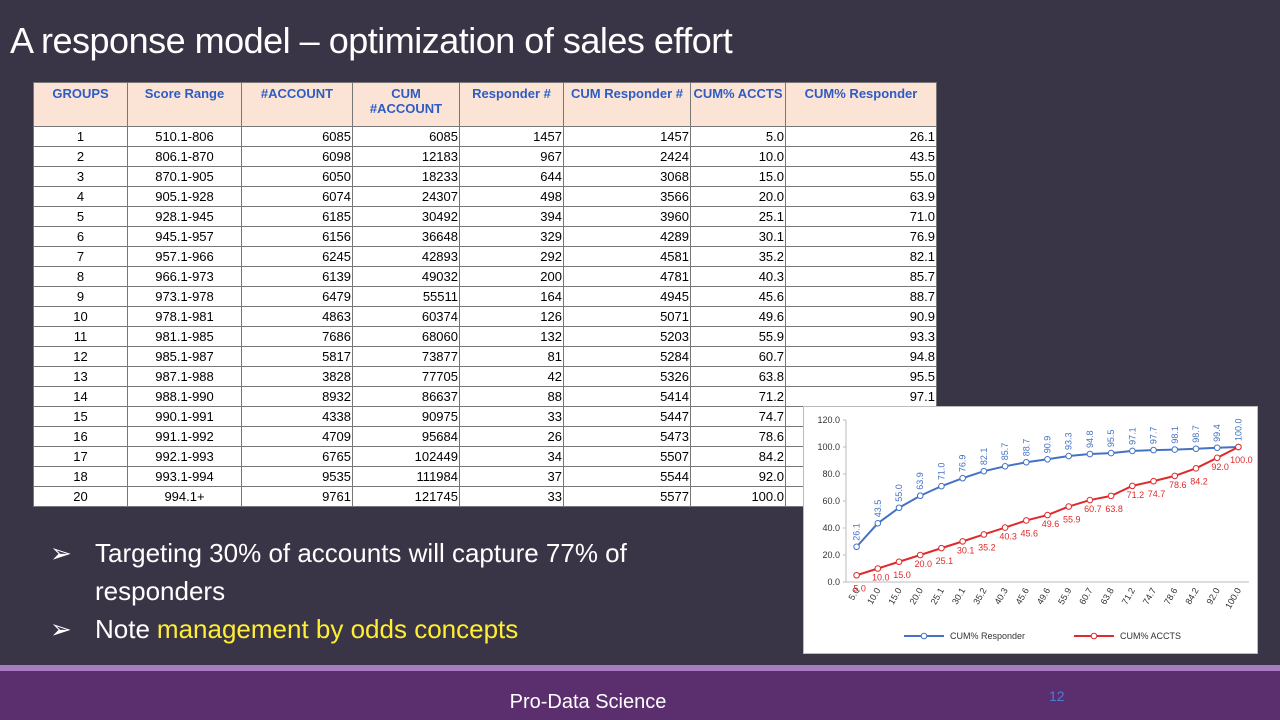  I want to click on table-cell: 30.1, so click(738, 236).